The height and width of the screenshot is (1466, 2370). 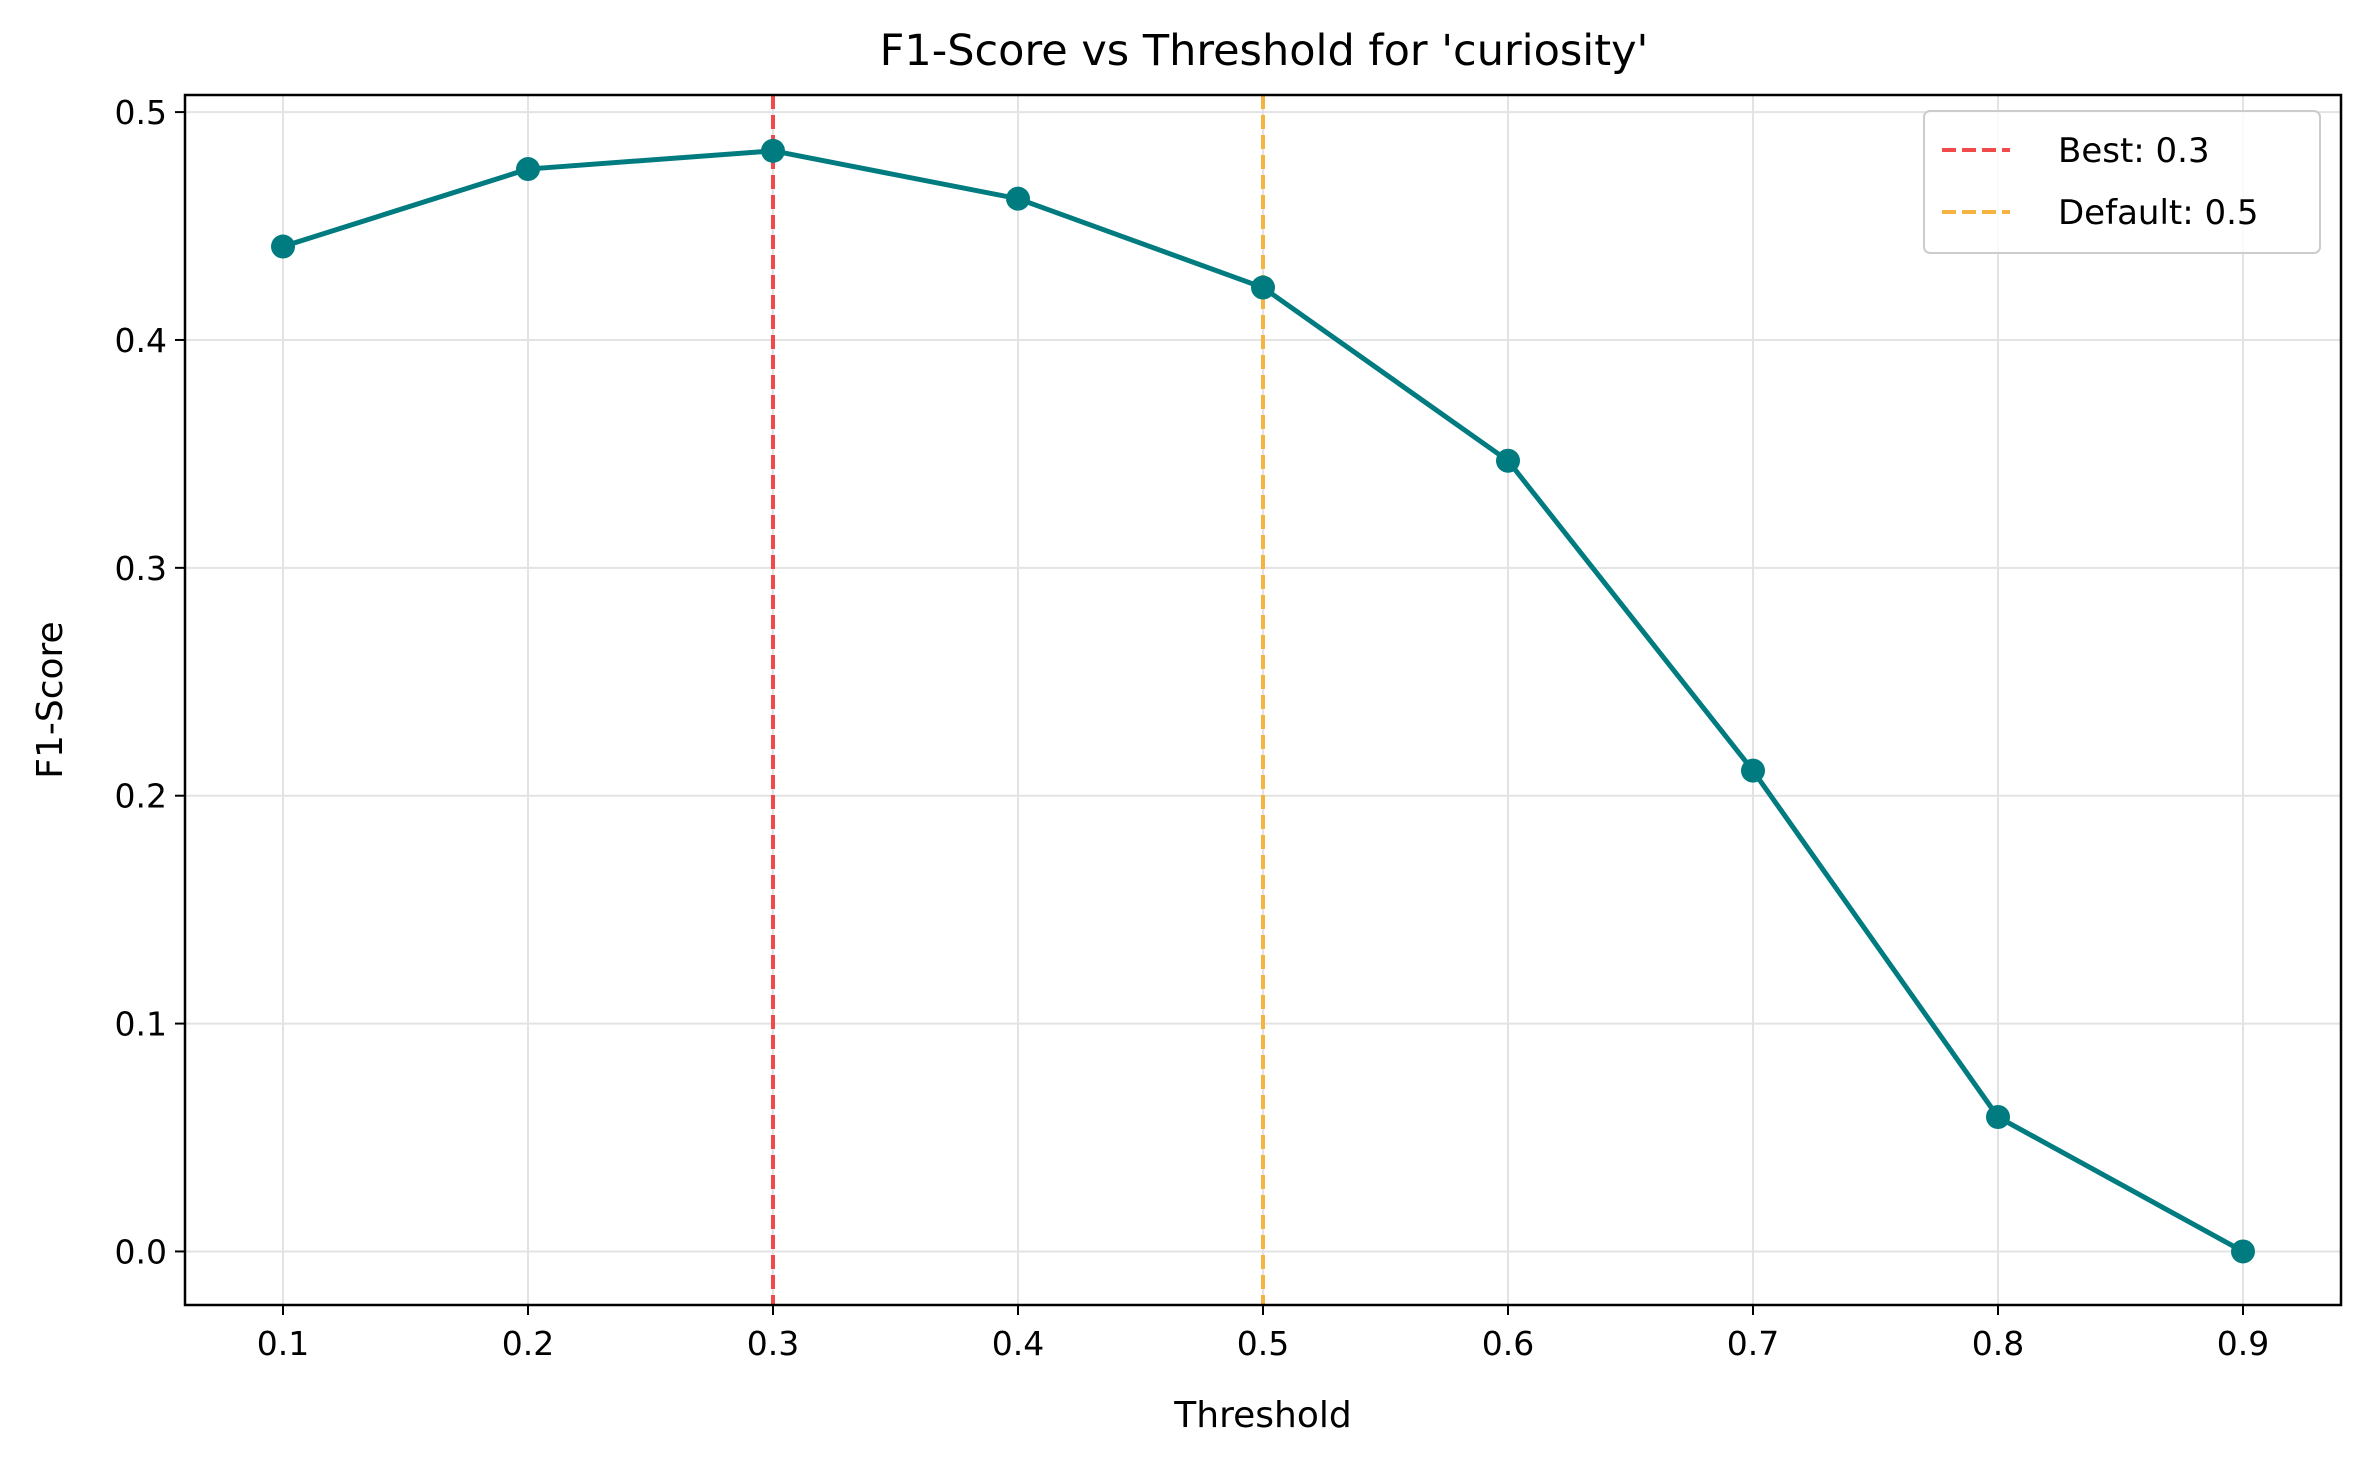 What do you see at coordinates (141, 112) in the screenshot?
I see `y-tick-label: 0.5` at bounding box center [141, 112].